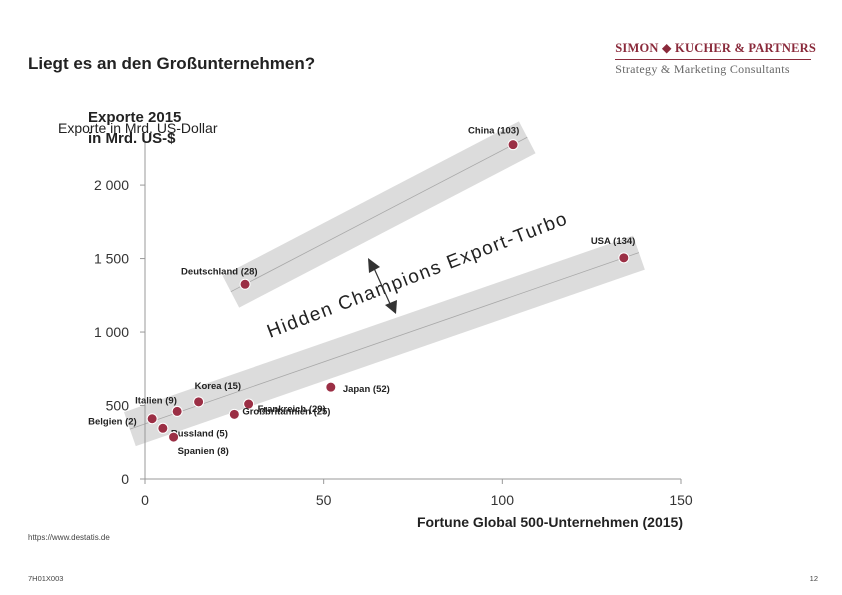  Describe the element at coordinates (391, 307) in the screenshot. I see `arrow-head-down` at that location.